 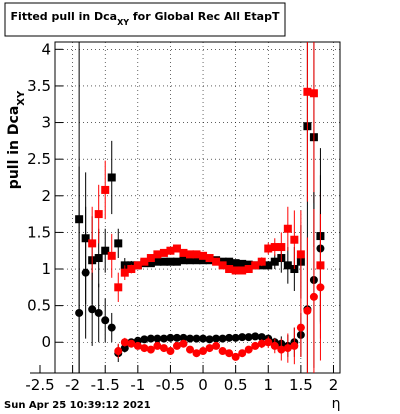 I want to click on y-tick-label: 1, so click(x=46, y=269).